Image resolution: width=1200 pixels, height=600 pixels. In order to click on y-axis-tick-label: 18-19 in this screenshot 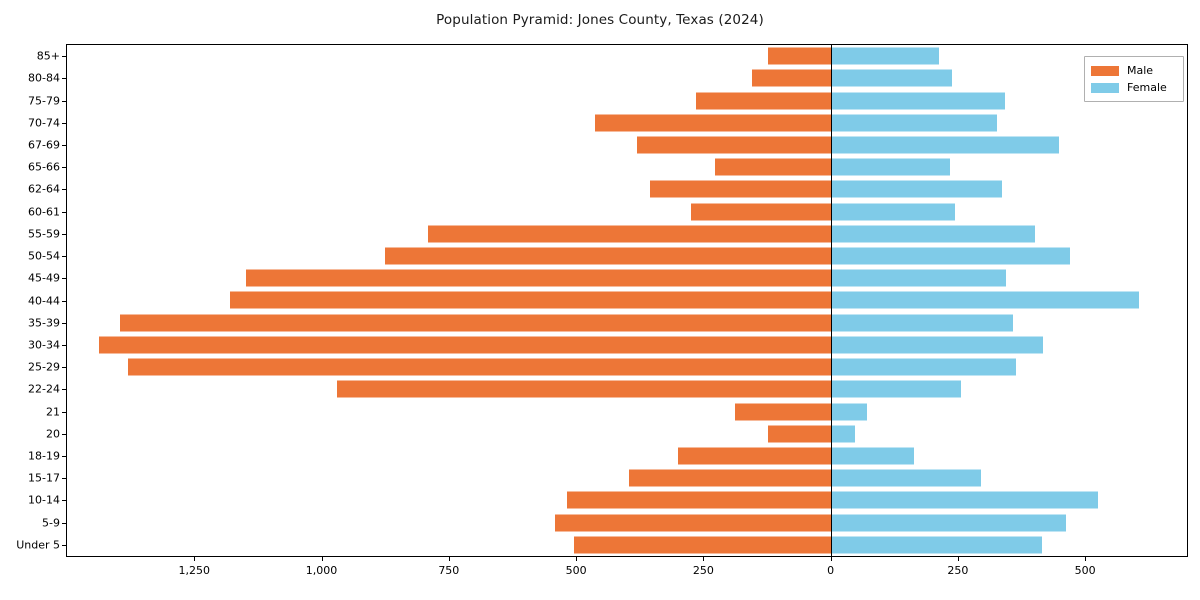, I will do `click(44, 456)`.